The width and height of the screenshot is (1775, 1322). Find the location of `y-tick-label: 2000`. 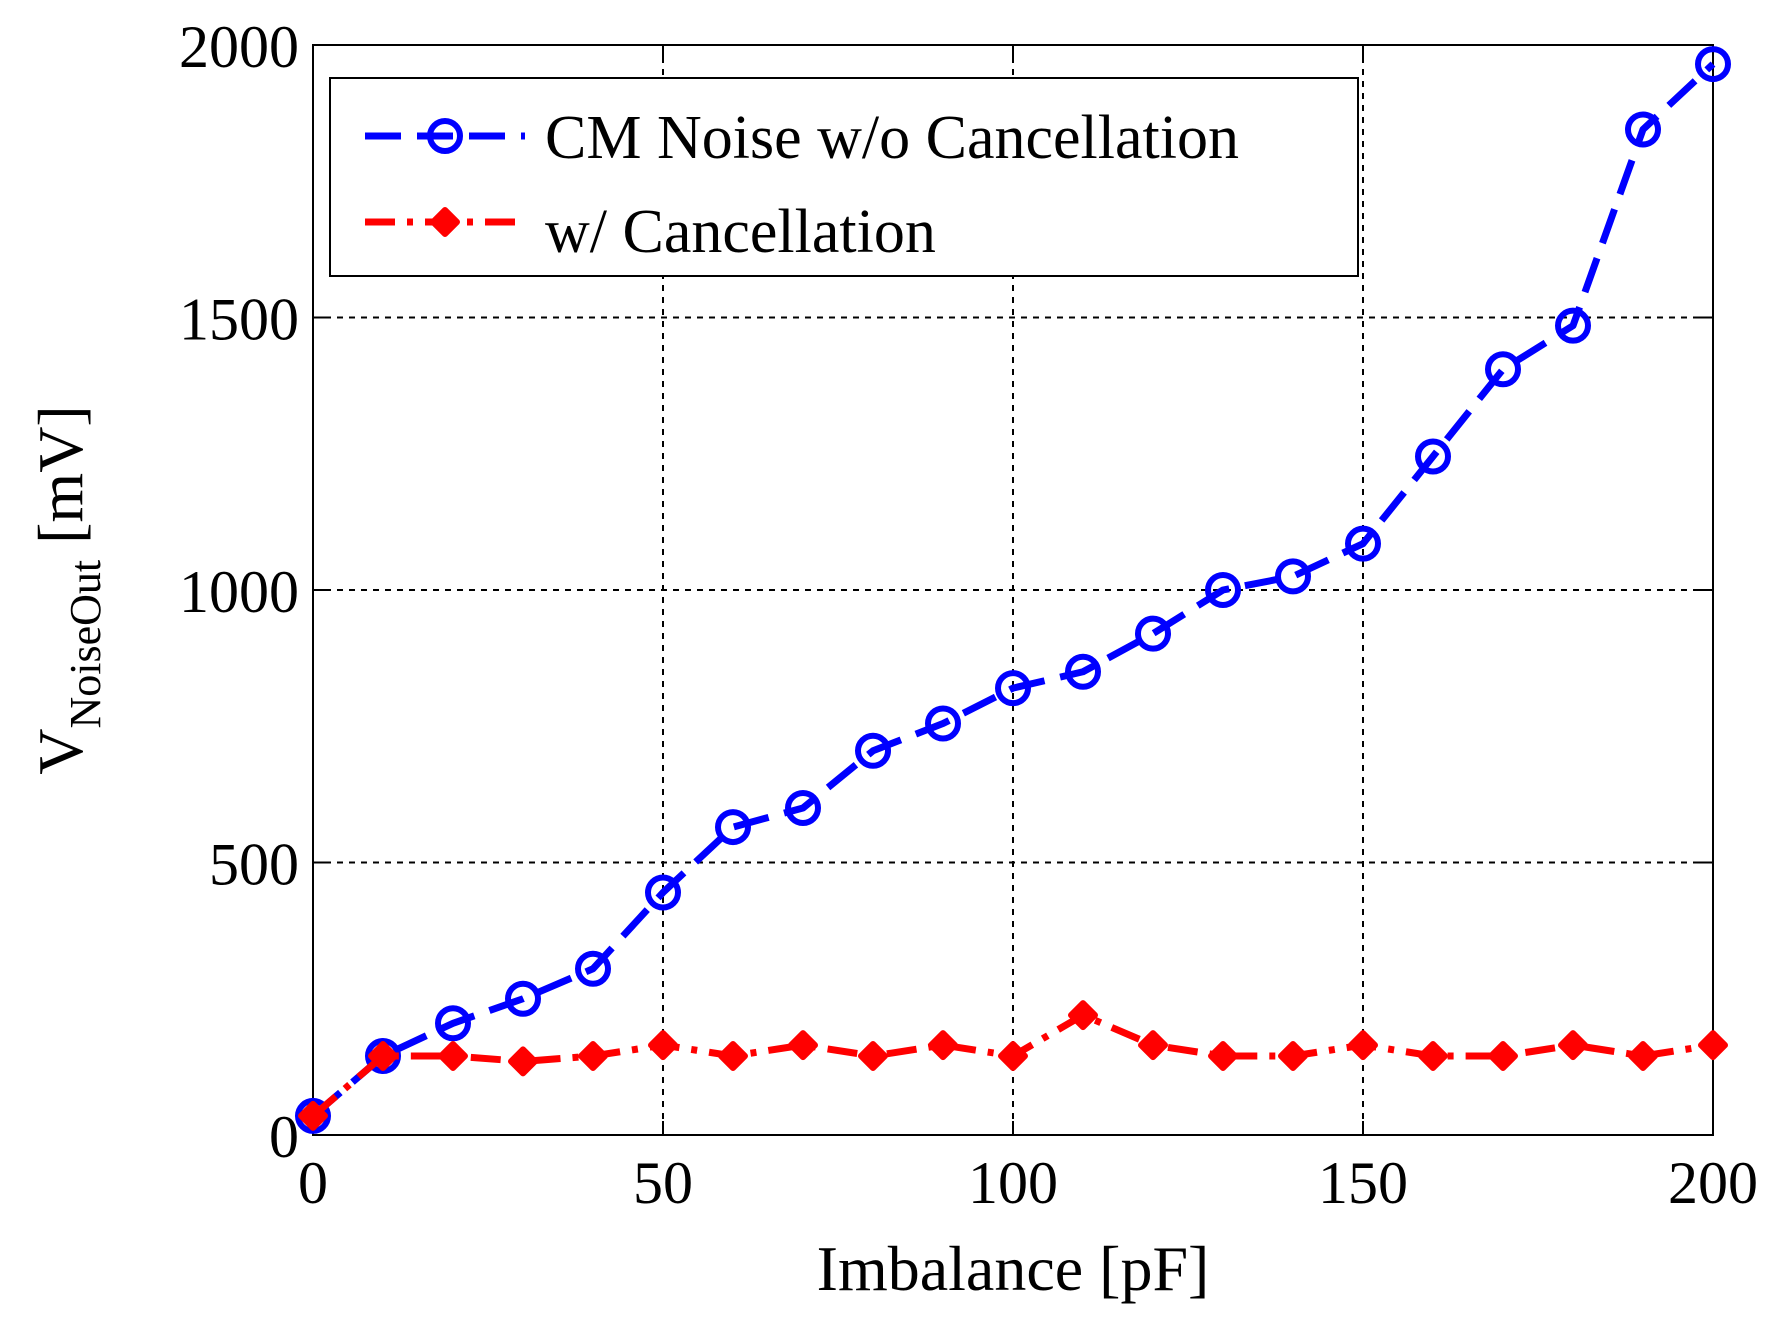

y-tick-label: 2000 is located at coordinates (239, 47).